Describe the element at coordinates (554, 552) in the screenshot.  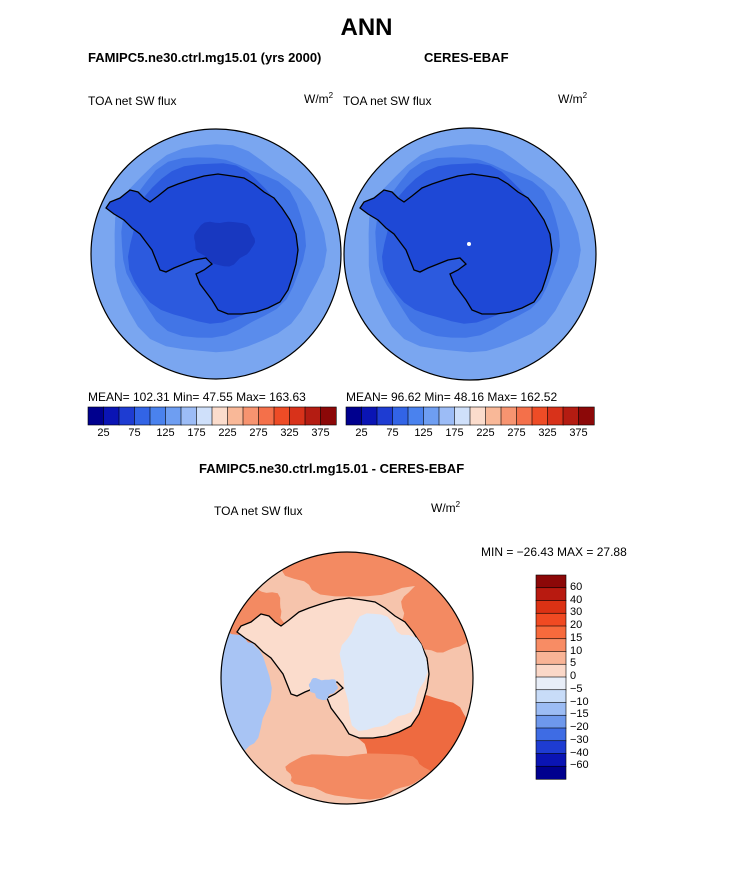
I see `diff-minmax: MIN = −26.43 MAX = 27.88` at that location.